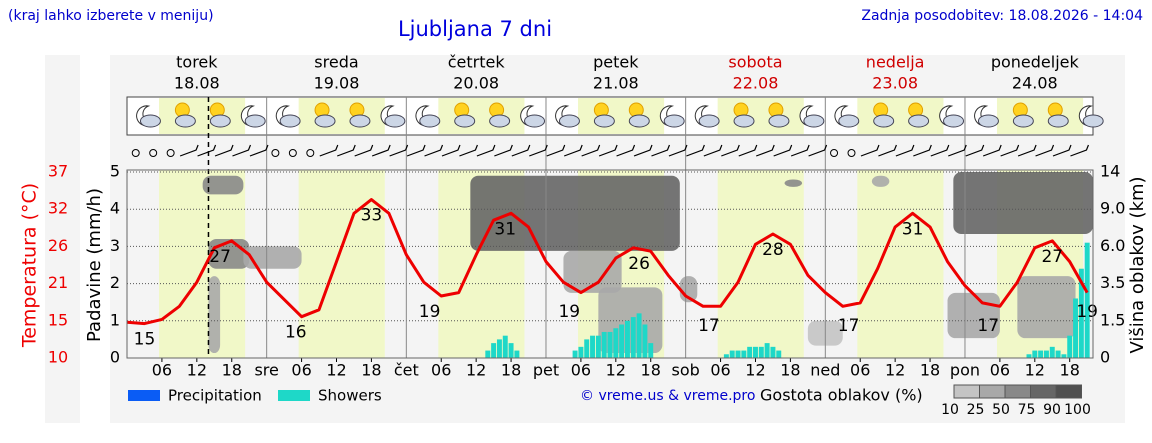  I want to click on y2-tick-label: 3.5, so click(1112, 282).